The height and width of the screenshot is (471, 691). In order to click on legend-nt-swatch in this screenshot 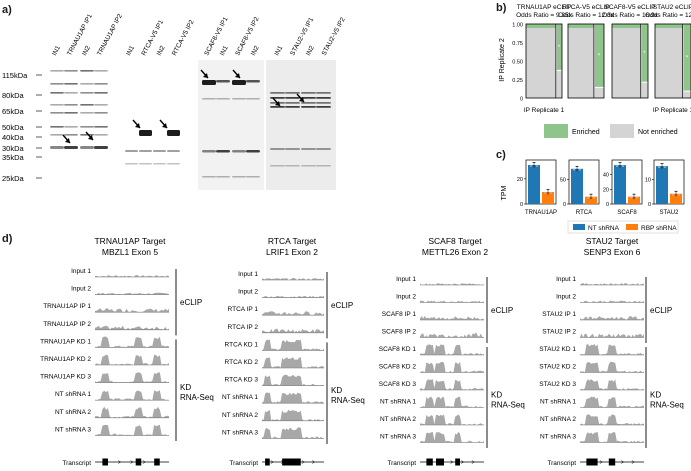, I will do `click(579, 227)`.